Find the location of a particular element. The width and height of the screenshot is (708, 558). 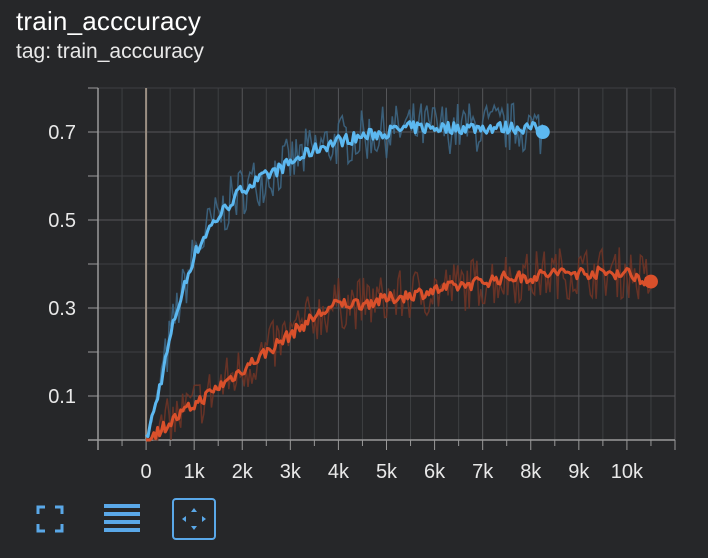

lines-icon is located at coordinates (122, 518).